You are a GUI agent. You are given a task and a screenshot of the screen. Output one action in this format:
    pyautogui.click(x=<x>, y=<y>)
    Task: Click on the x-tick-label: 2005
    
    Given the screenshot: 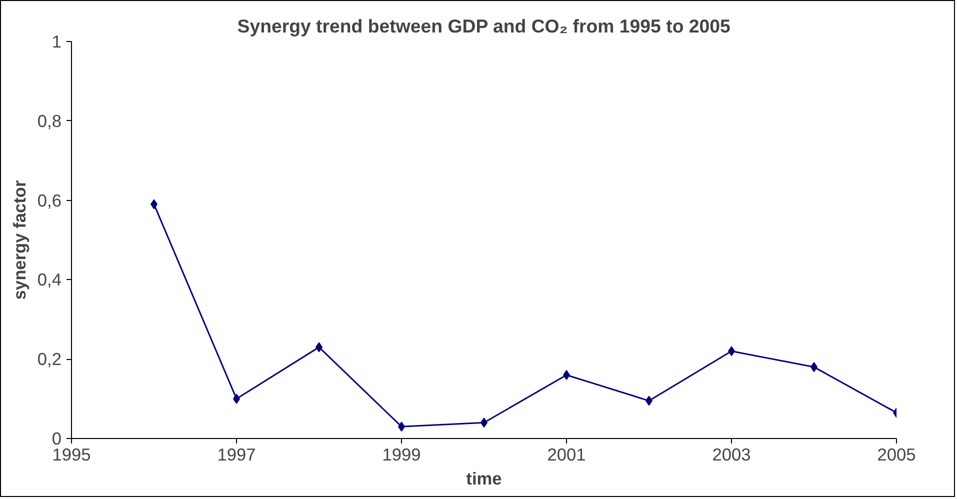 What is the action you would take?
    pyautogui.click(x=896, y=454)
    